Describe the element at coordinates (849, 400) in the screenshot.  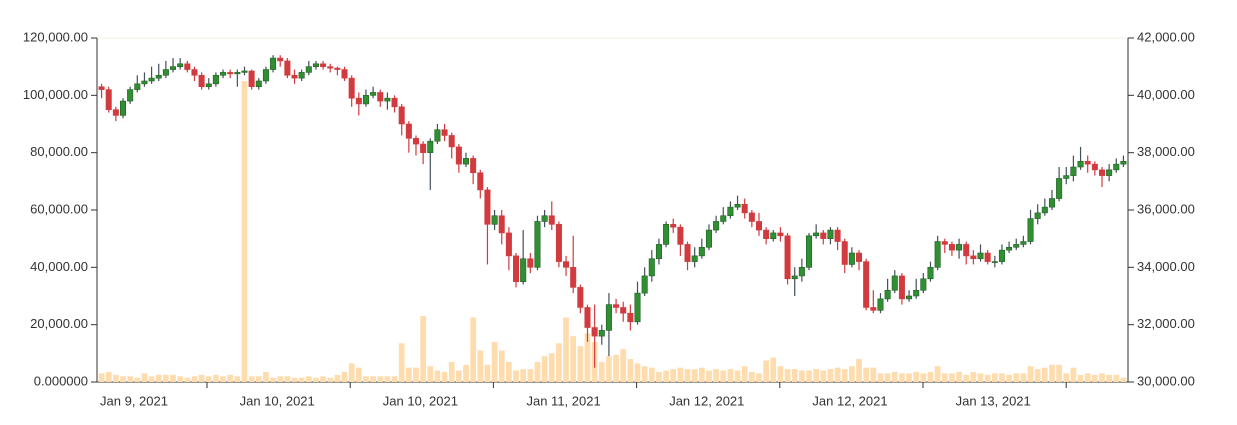
I see `x-tick-label: Jan 12, 2021` at that location.